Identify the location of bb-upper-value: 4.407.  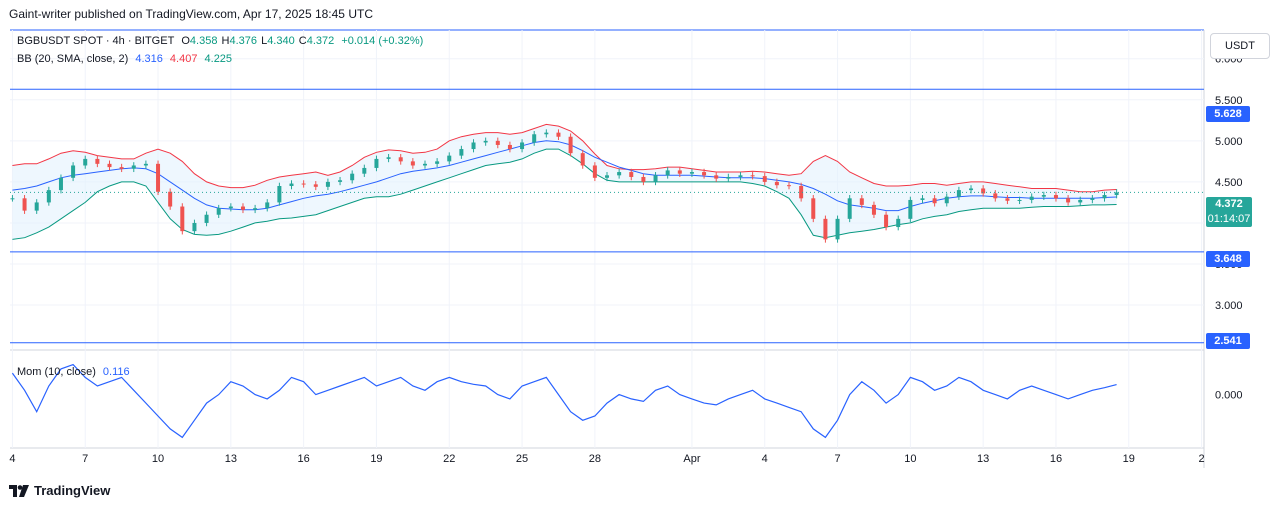
(183, 59).